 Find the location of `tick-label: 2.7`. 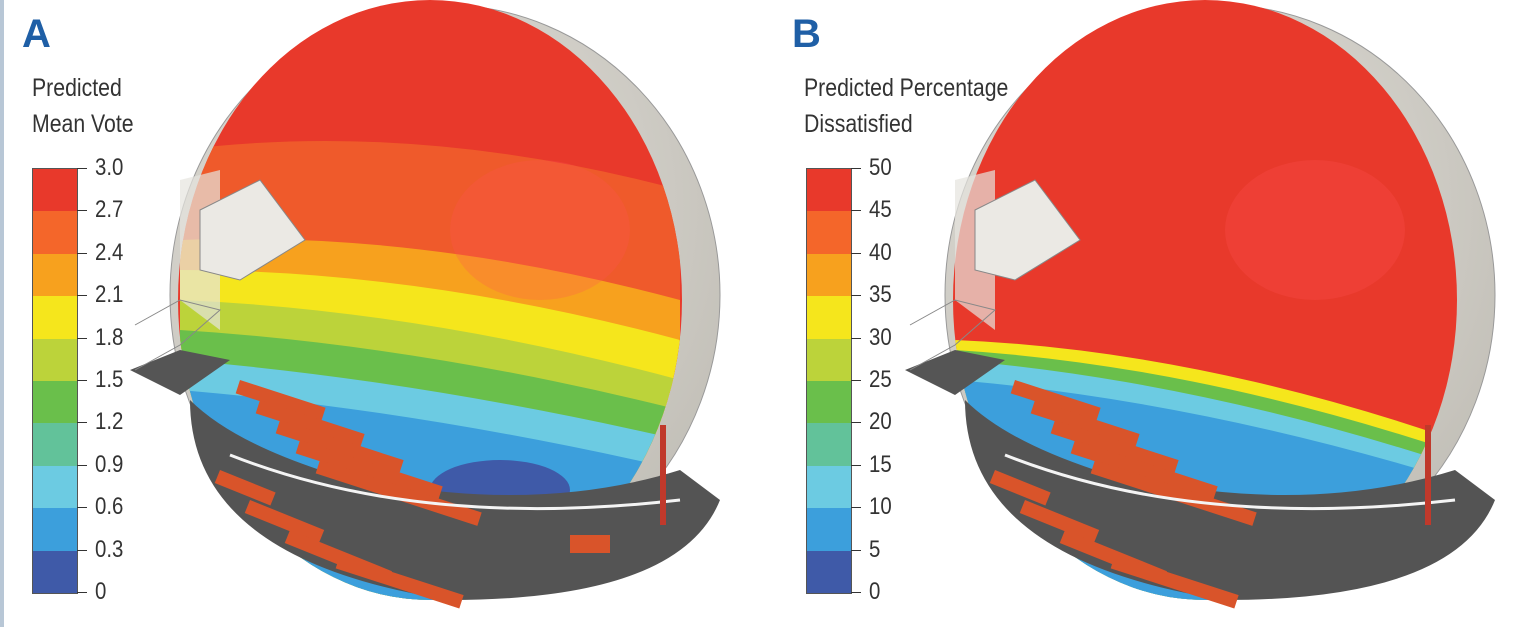

tick-label: 2.7 is located at coordinates (109, 210).